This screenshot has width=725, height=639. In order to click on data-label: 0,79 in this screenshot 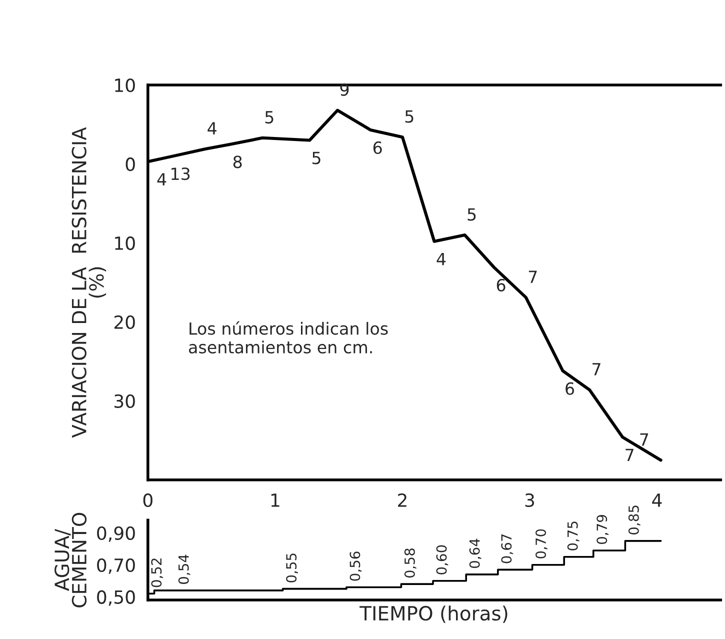, I will do `click(602, 529)`.